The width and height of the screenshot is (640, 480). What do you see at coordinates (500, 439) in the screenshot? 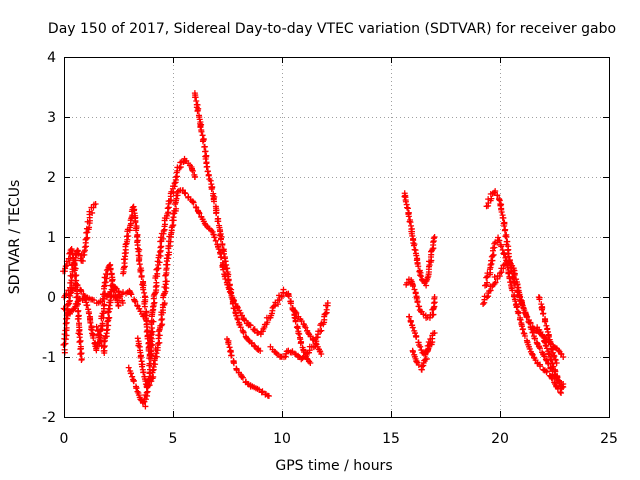
I see `x-tick-label: 20` at bounding box center [500, 439].